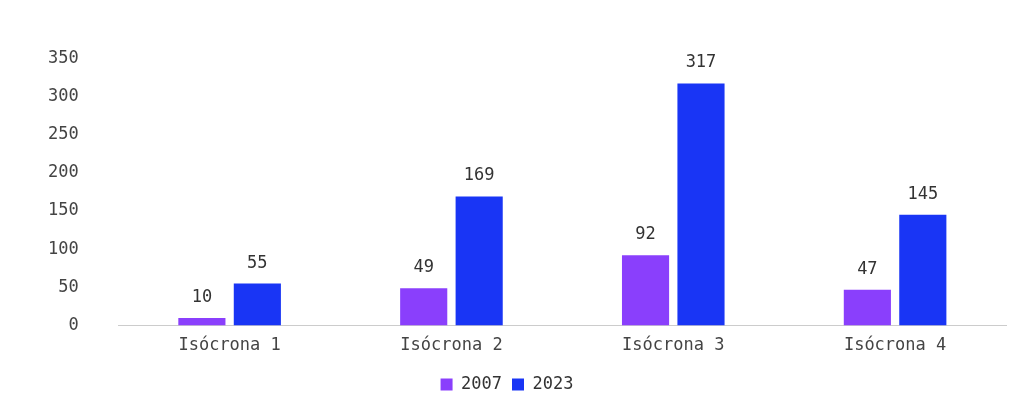  What do you see at coordinates (63, 133) in the screenshot?
I see `y-tick-label: 250` at bounding box center [63, 133].